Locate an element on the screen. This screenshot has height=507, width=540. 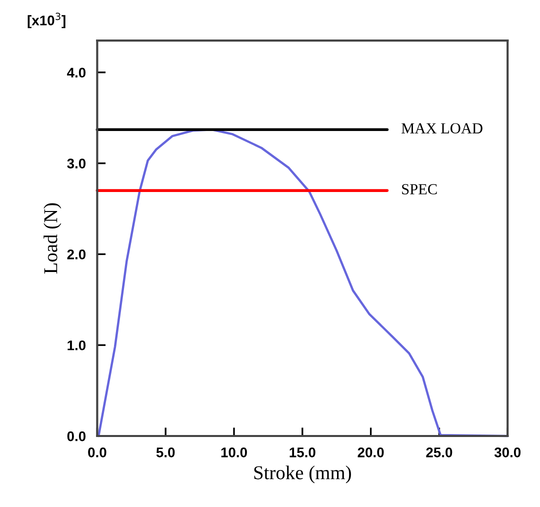
y-tick-label: 2.0 is located at coordinates (76, 255).